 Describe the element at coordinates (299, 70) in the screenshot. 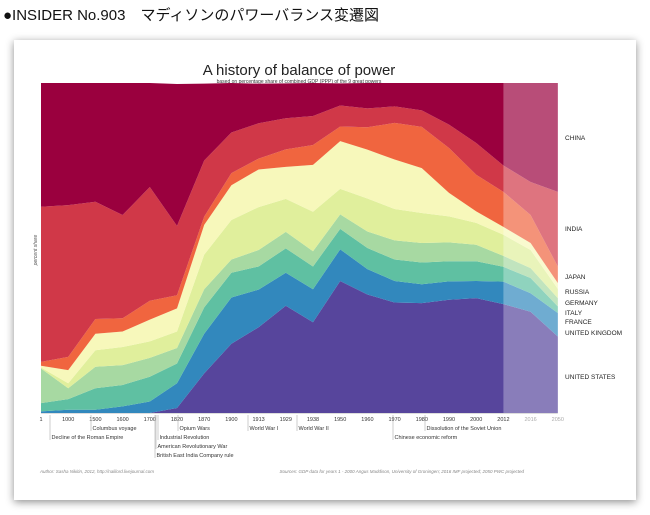

I see `chart-title: A history of balance of power` at that location.